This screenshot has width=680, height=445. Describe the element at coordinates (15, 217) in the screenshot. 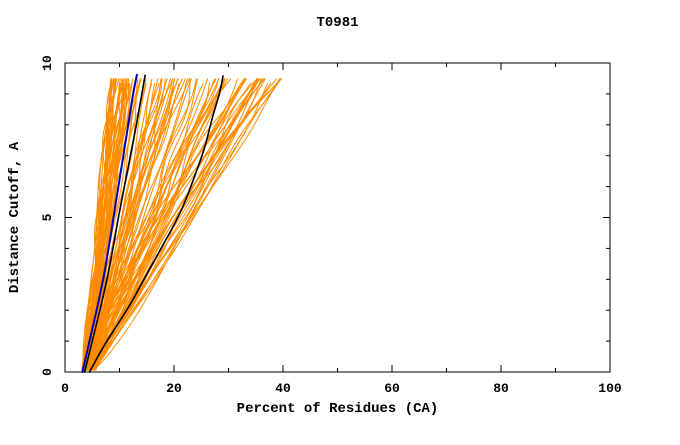

I see `y-axis-label: Distance Cutoff, A` at that location.